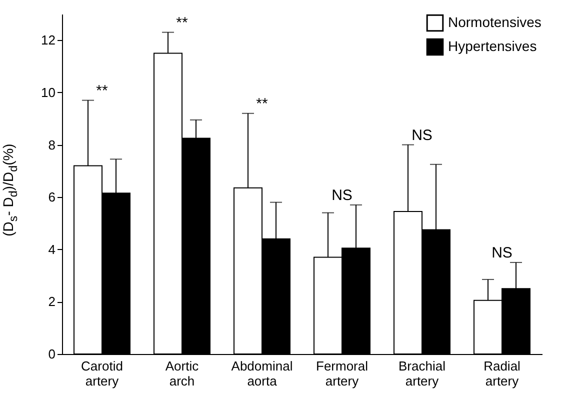 Image resolution: width=580 pixels, height=414 pixels. Describe the element at coordinates (48, 92) in the screenshot. I see `y-tick-label: 10` at that location.